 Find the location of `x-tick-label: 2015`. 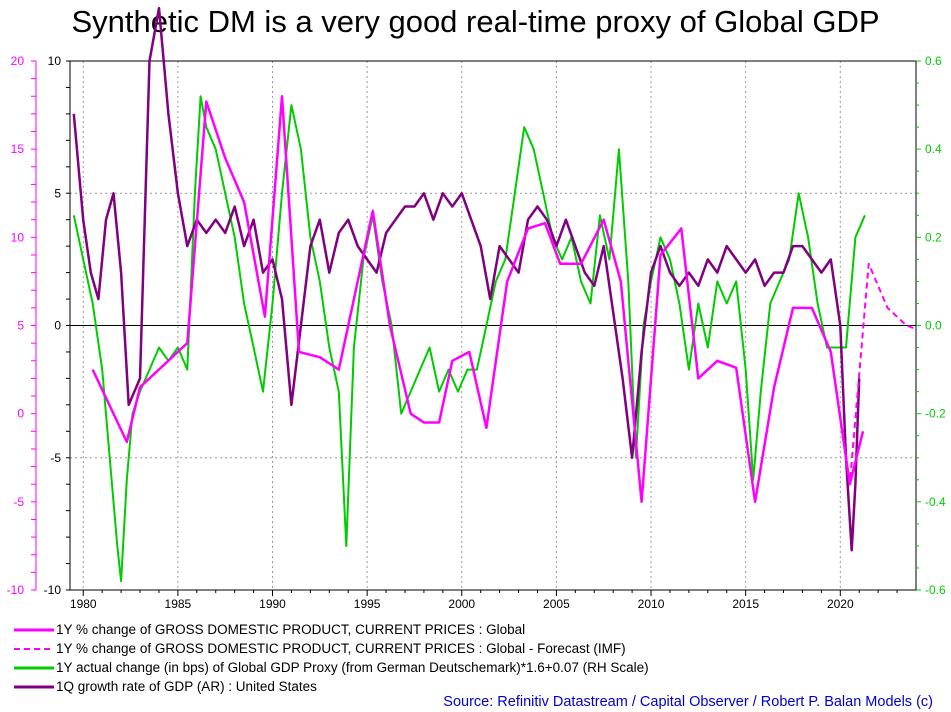

x-tick-label: 2015 is located at coordinates (745, 604).